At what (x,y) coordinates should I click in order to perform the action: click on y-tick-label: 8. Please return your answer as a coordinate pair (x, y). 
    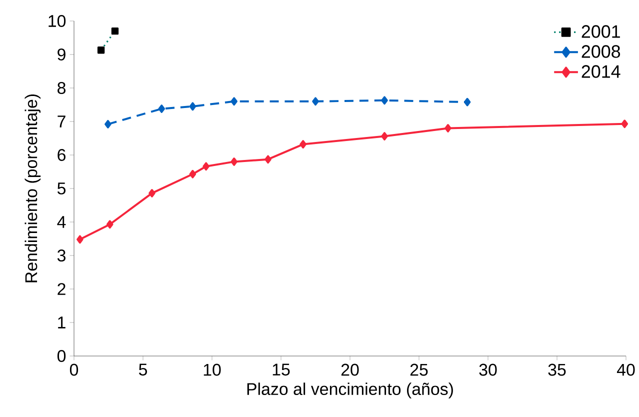
    Looking at the image, I should click on (62, 88).